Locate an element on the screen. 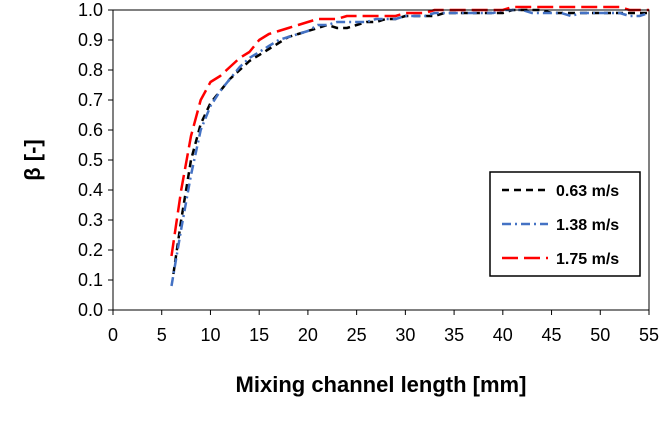 This screenshot has height=423, width=662. x-tick-label: 40 is located at coordinates (503, 335).